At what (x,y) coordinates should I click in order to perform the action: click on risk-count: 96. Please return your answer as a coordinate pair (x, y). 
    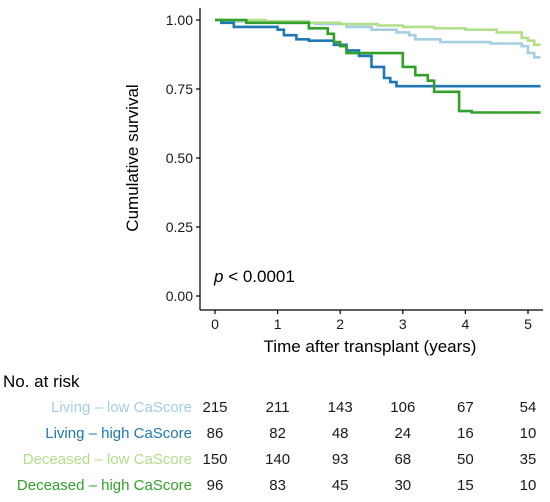
    Looking at the image, I should click on (215, 485).